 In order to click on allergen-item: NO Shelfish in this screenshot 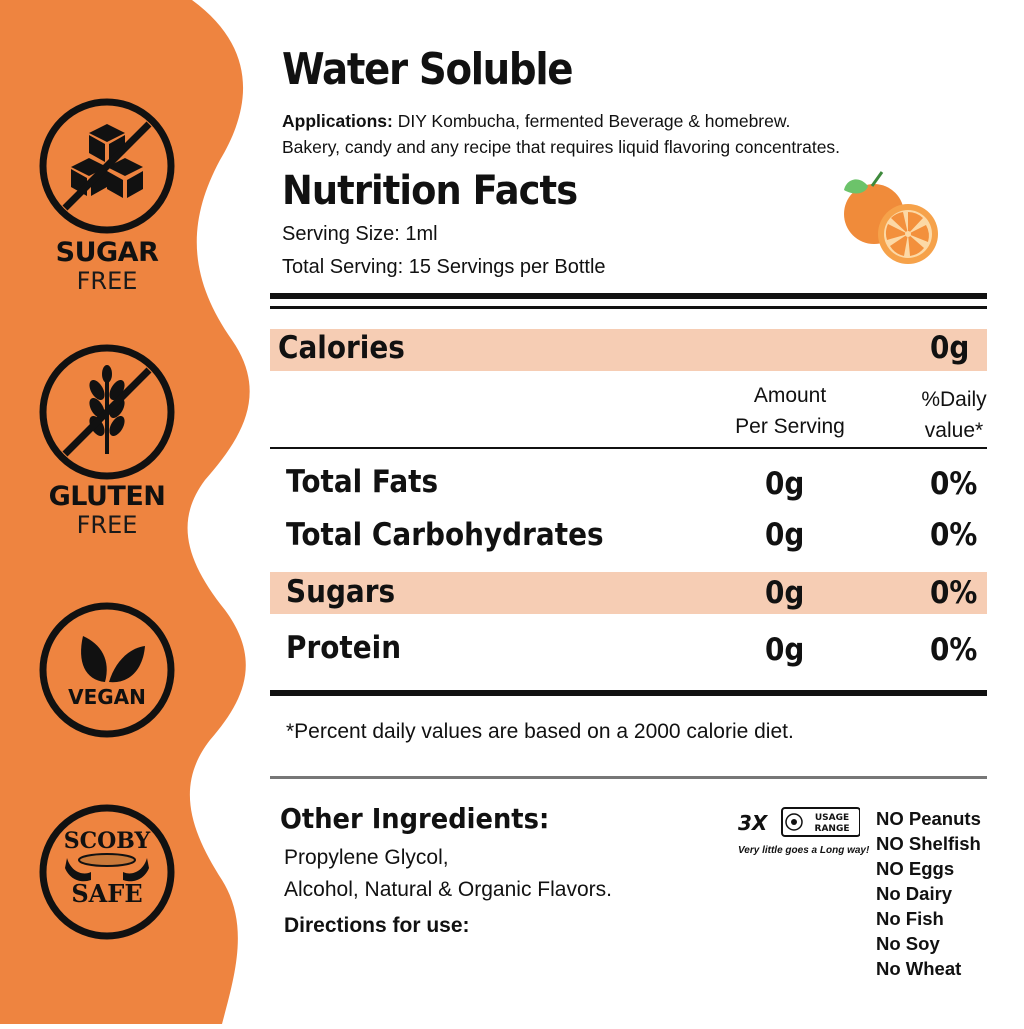, I will do `click(928, 843)`.